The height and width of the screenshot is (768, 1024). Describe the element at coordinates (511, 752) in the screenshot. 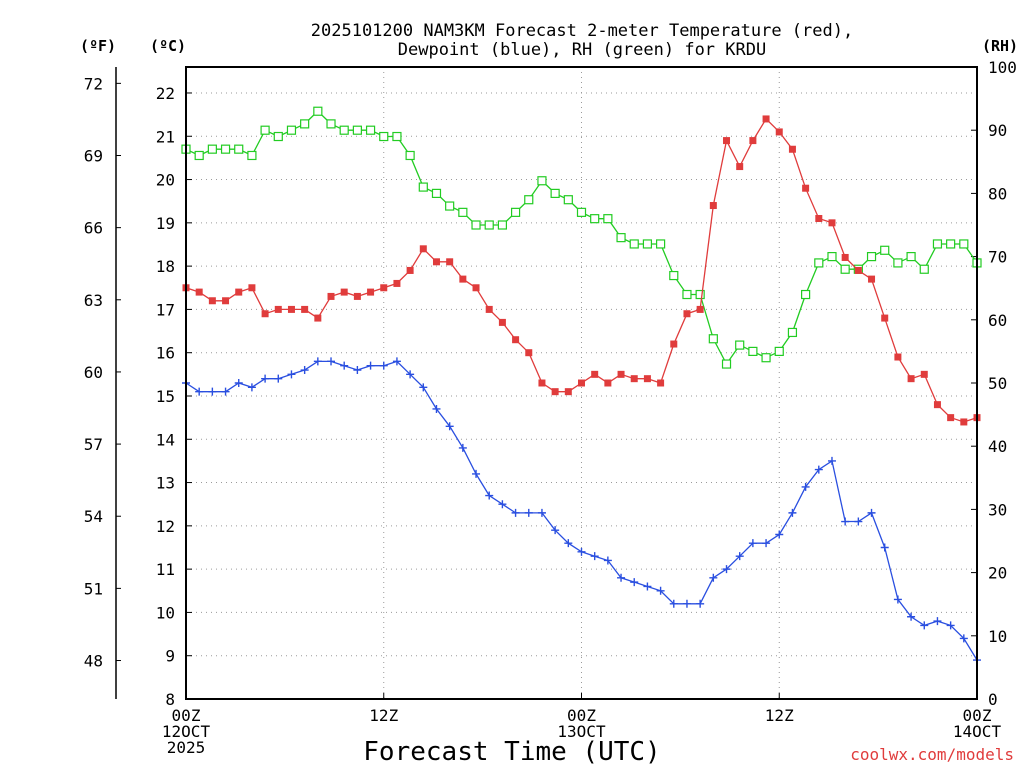

I see `x-axis-title: Forecast Time (UTC)` at that location.